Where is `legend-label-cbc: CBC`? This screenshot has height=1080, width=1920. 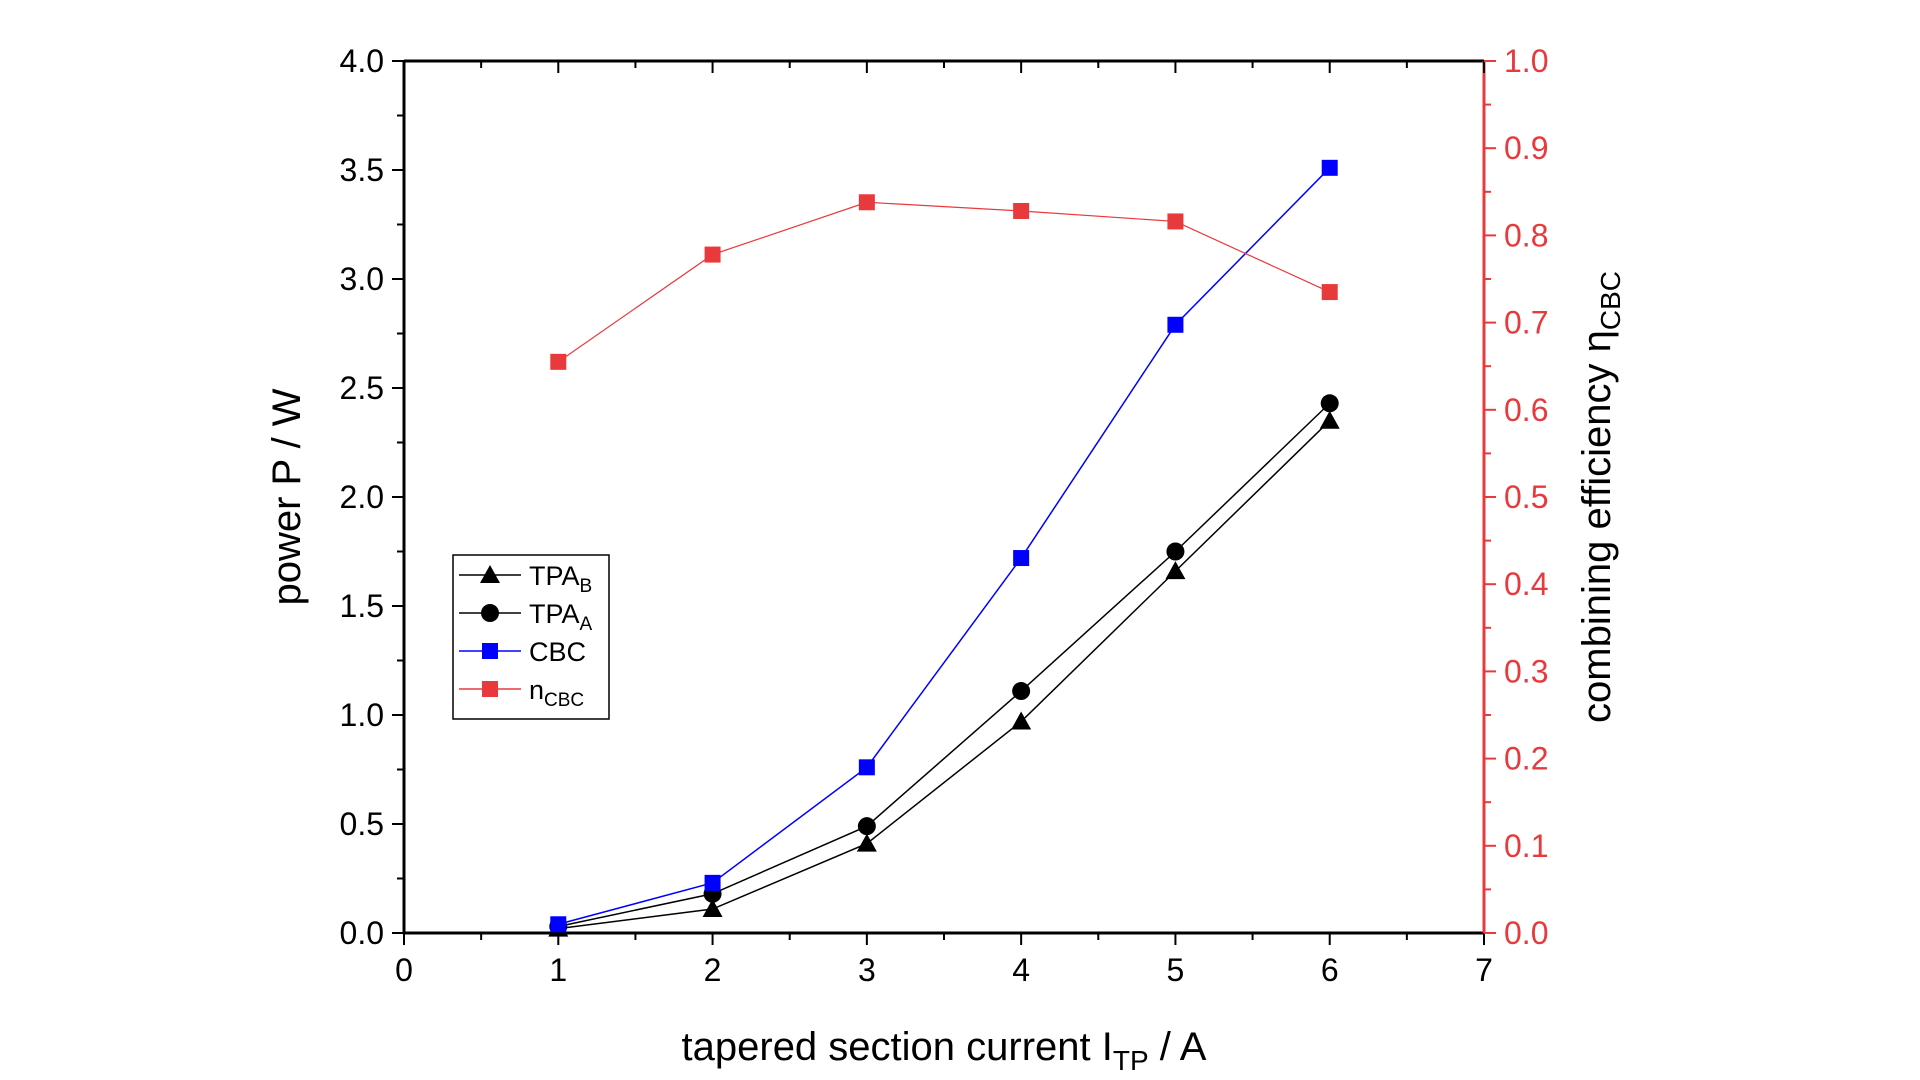
legend-label-cbc: CBC is located at coordinates (557, 652).